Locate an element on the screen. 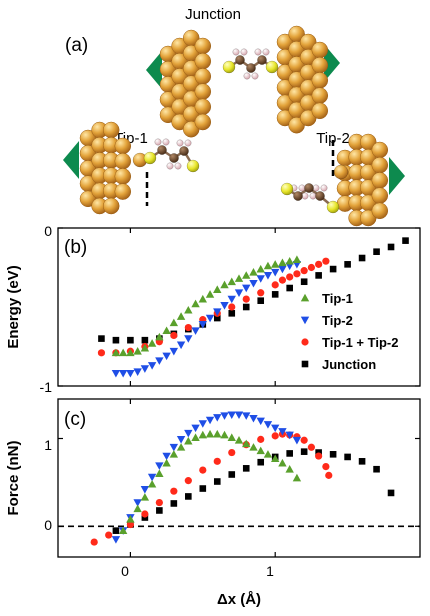  force-xtick-0: 0 is located at coordinates (125, 571).